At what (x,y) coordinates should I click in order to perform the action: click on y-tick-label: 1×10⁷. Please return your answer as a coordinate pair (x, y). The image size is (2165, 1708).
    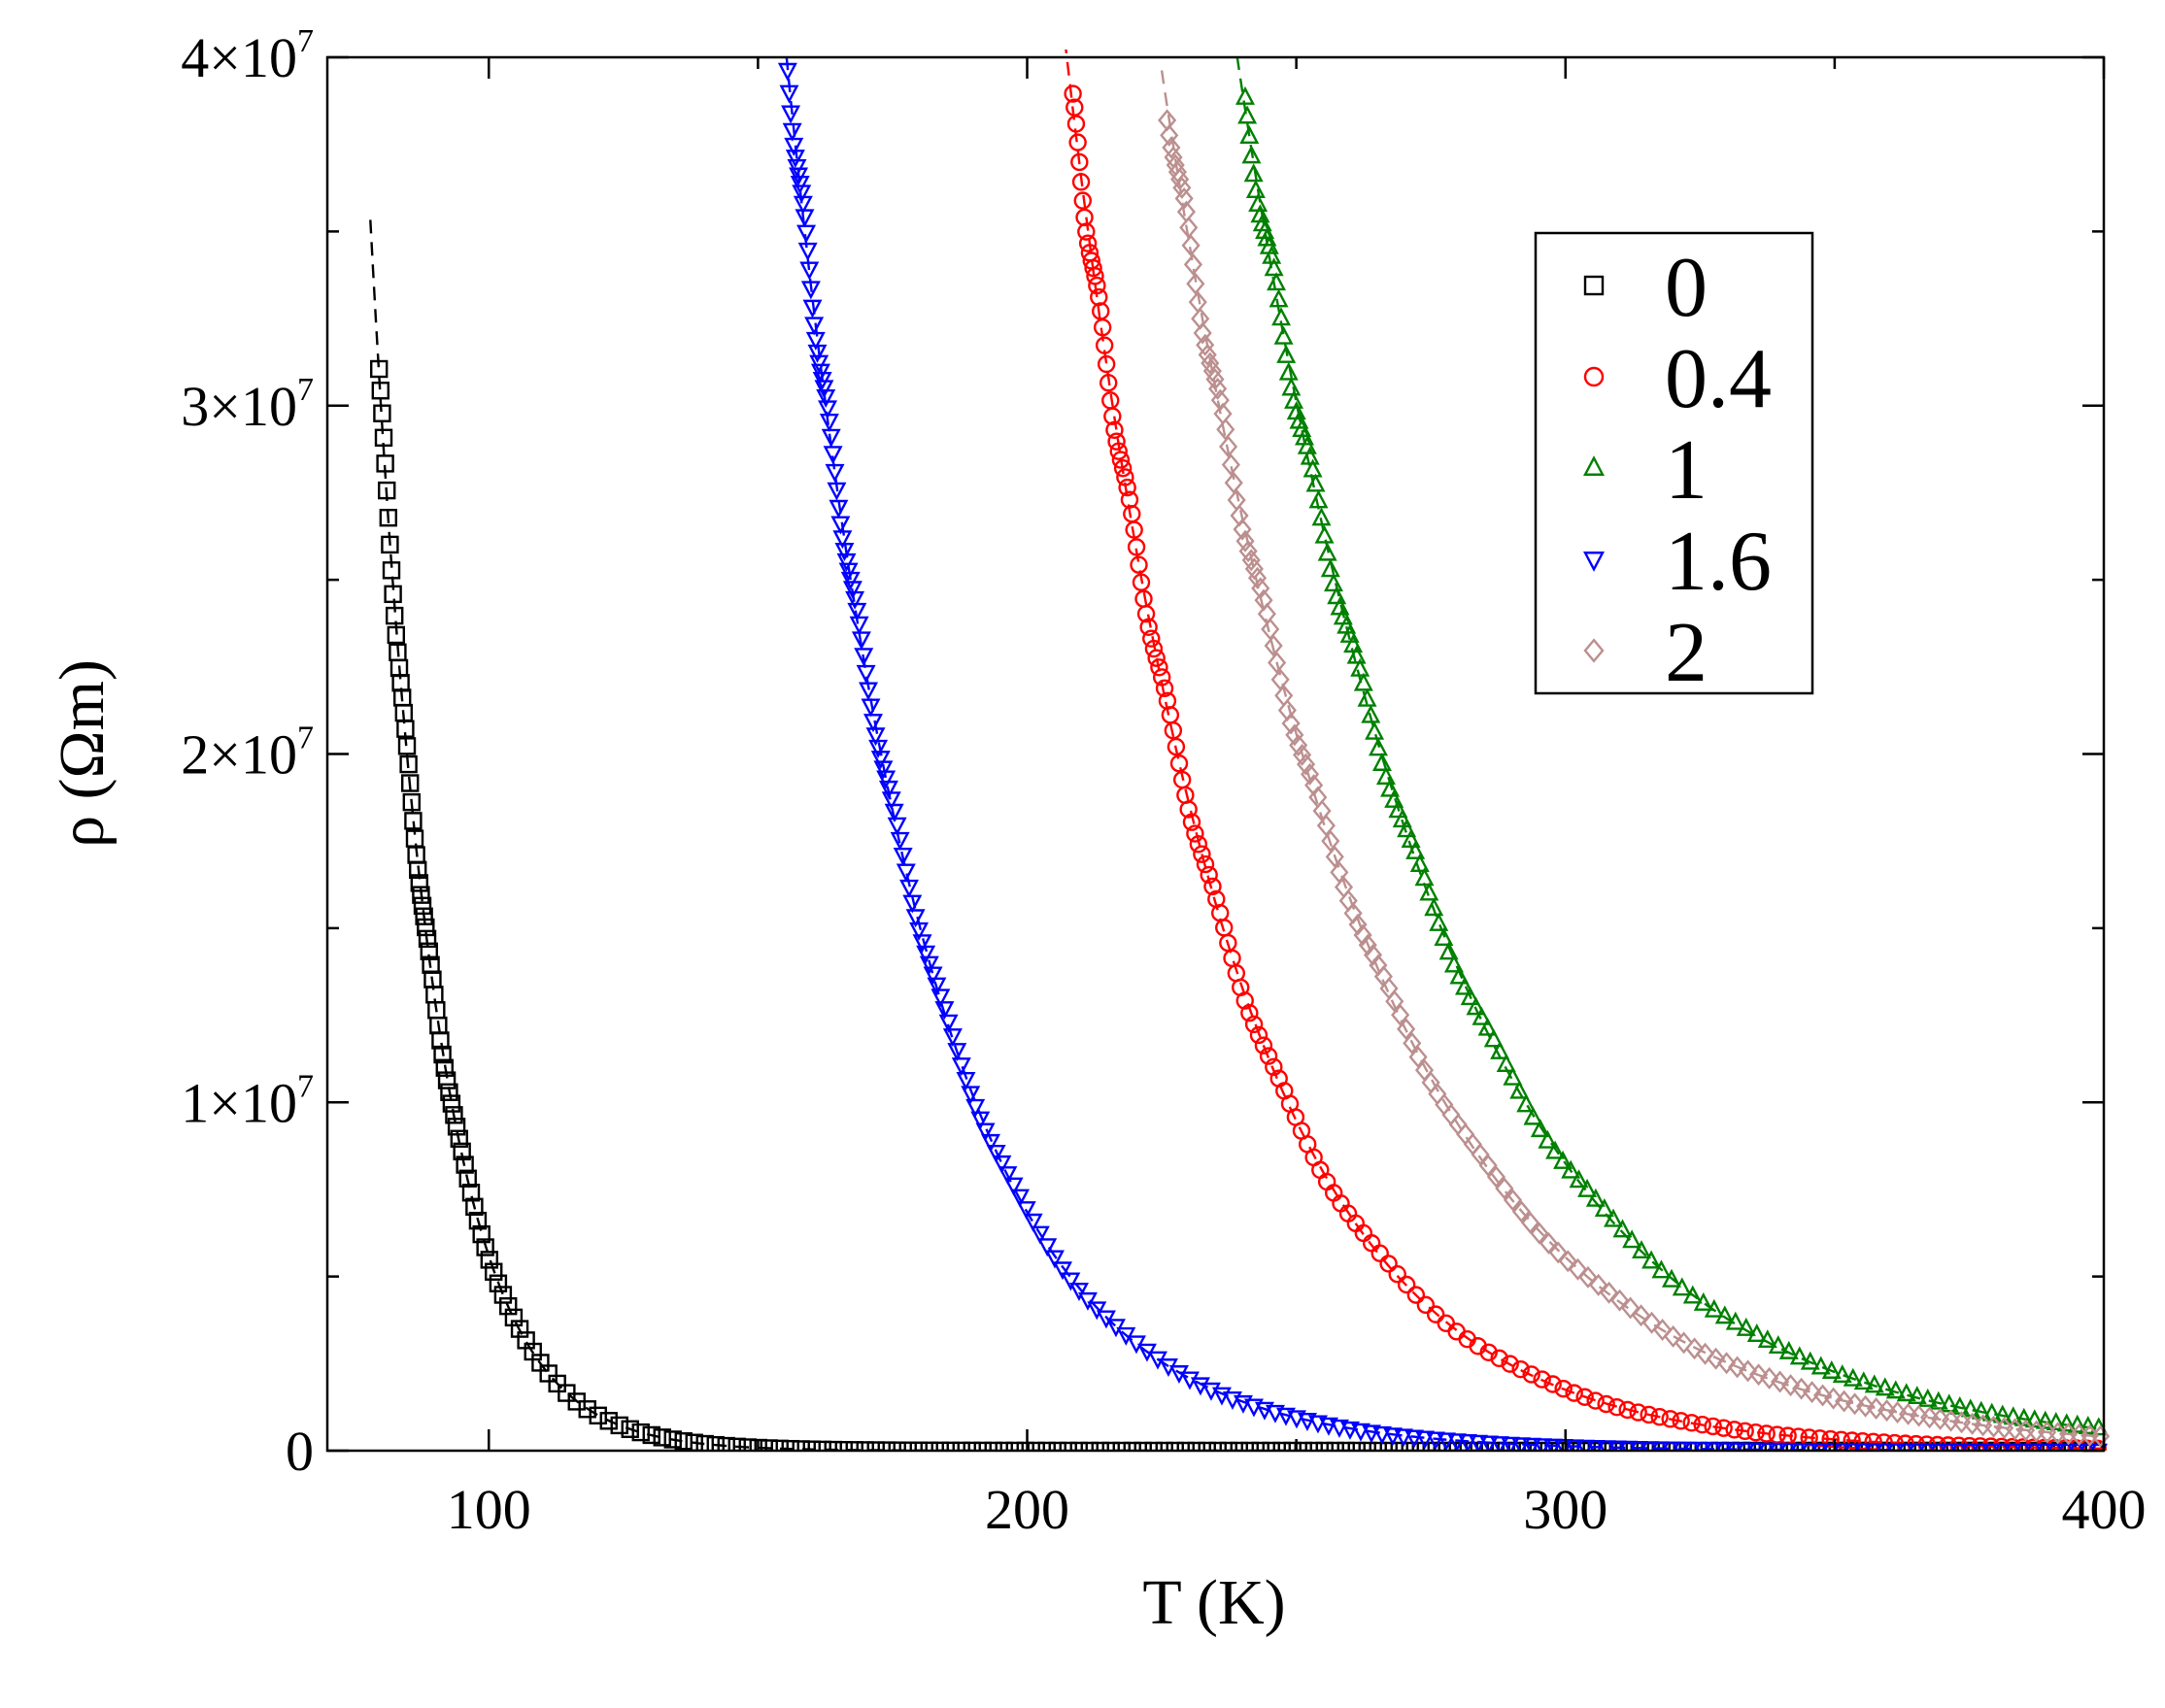
    Looking at the image, I should click on (247, 1101).